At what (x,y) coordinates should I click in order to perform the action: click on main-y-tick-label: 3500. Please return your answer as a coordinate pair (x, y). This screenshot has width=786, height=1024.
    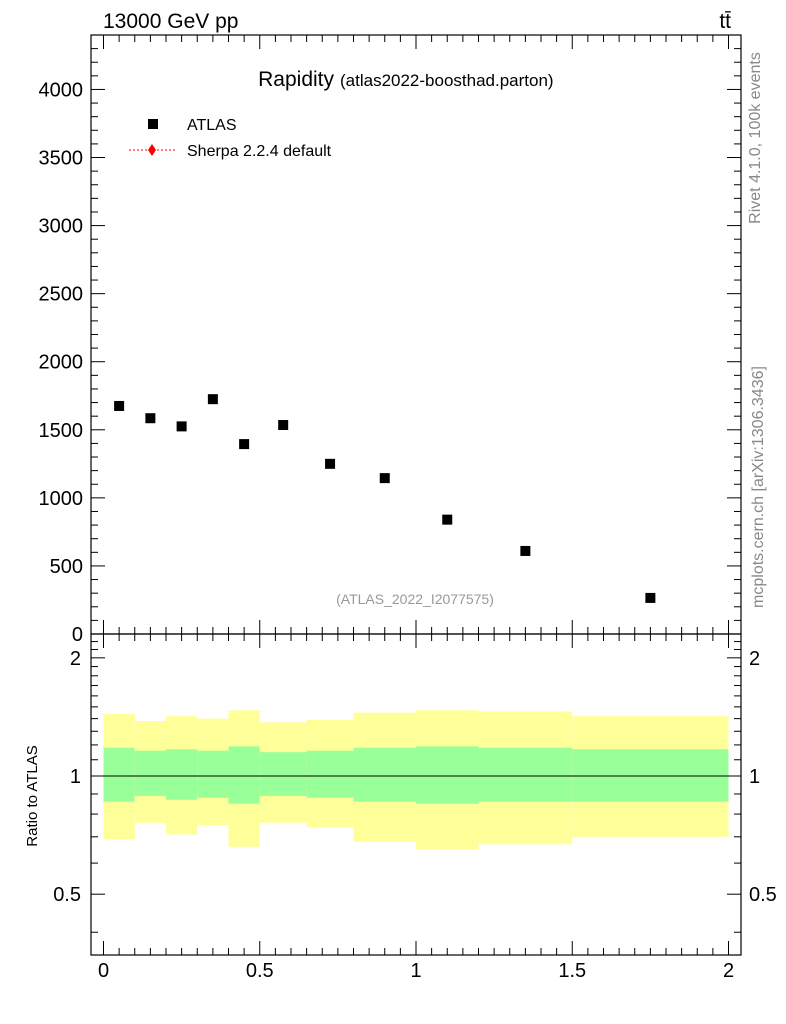
    Looking at the image, I should click on (61, 159).